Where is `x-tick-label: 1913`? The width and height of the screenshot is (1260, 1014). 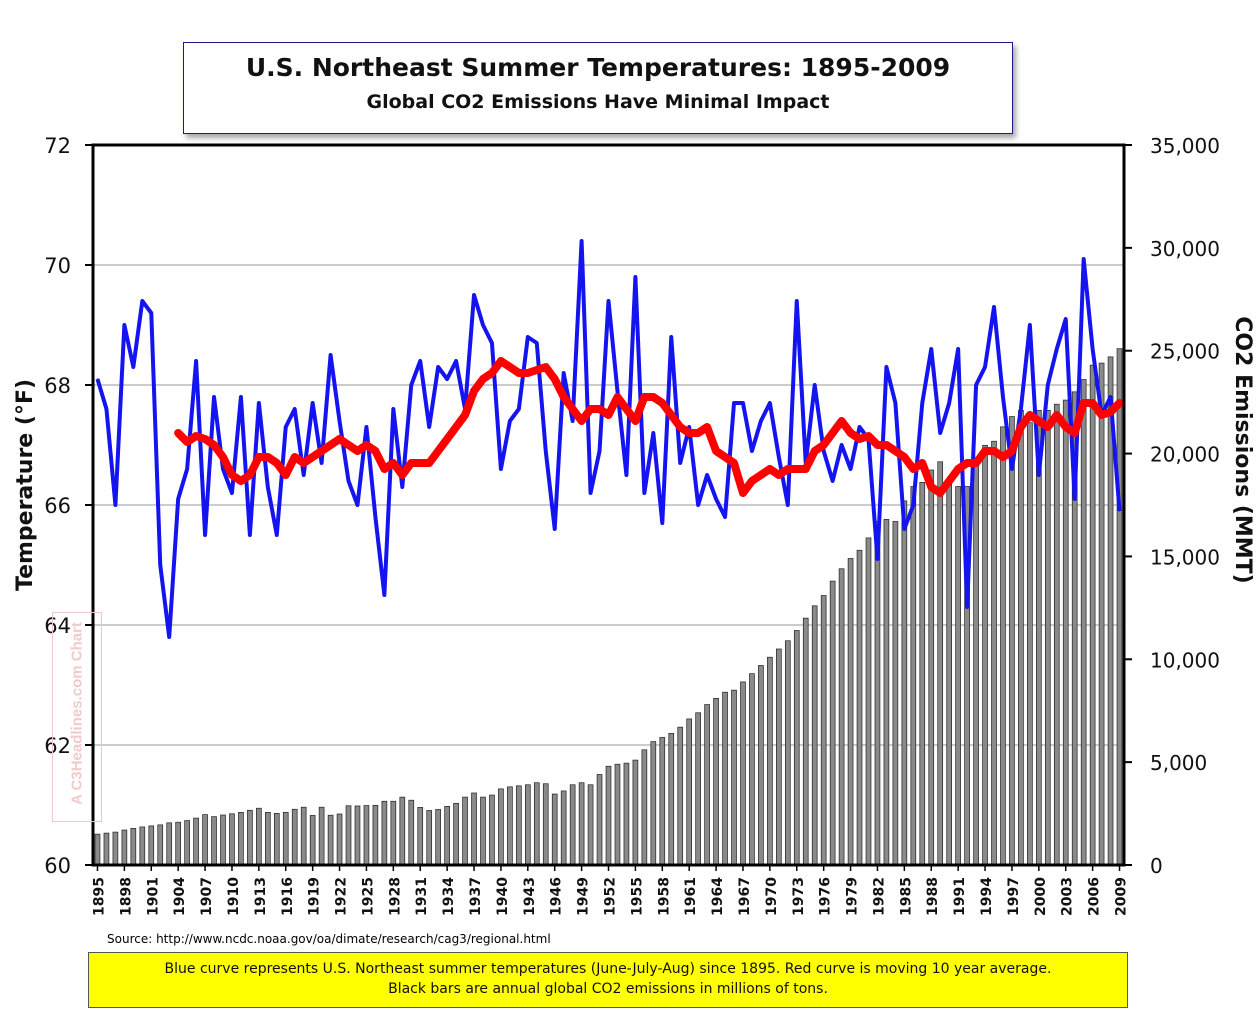 x-tick-label: 1913 is located at coordinates (261, 896).